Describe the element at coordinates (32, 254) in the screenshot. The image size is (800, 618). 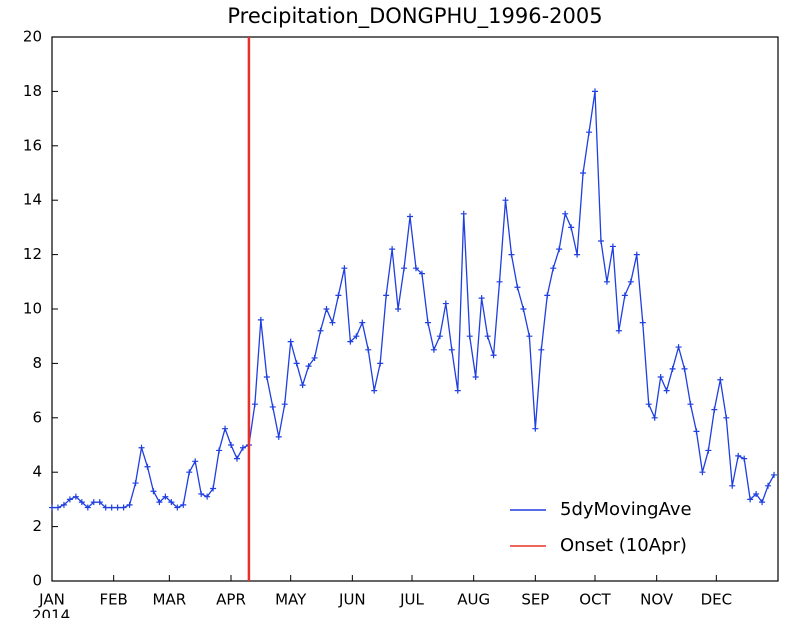
I see `y-tick-label: 12` at that location.